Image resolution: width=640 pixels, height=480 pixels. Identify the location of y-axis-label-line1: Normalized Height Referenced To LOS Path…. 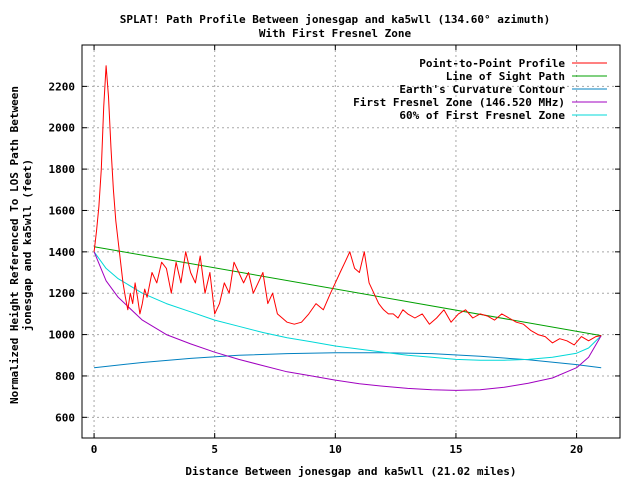
(14, 245).